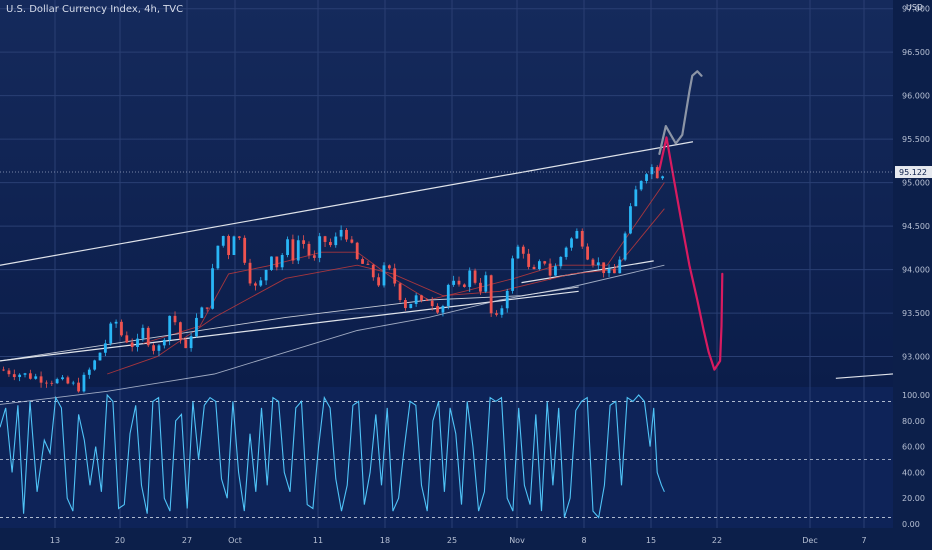  What do you see at coordinates (916, 139) in the screenshot?
I see `price-tick-label: 95.500` at bounding box center [916, 139].